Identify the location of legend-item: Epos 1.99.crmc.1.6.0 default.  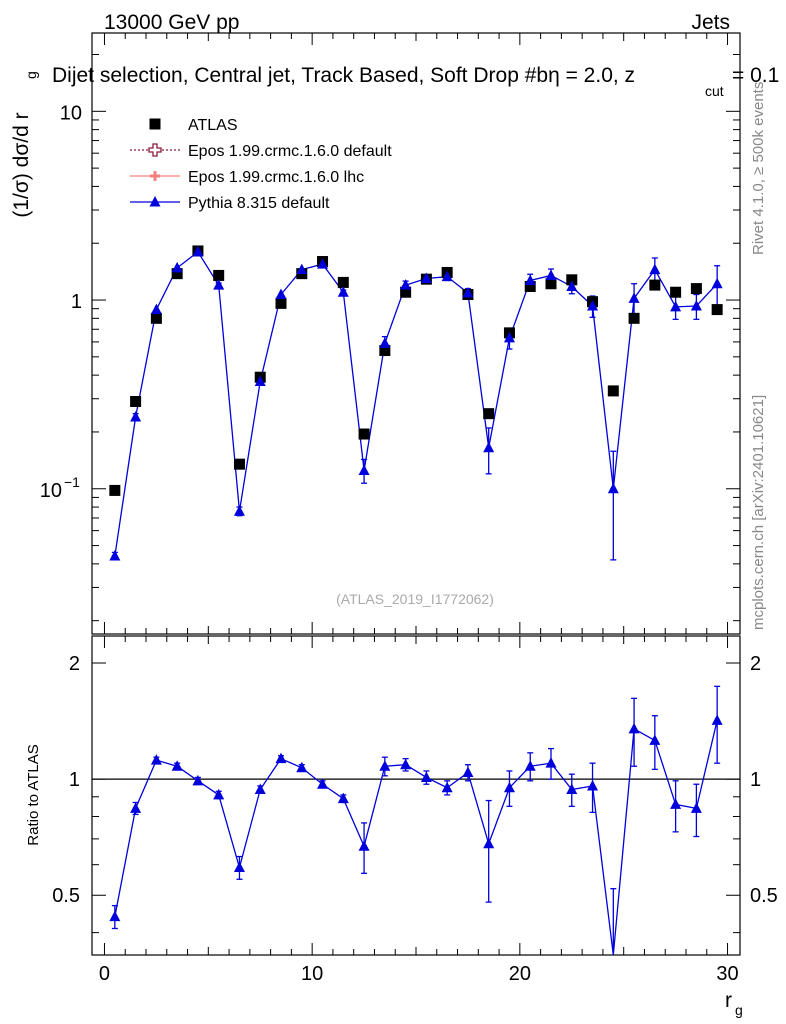
(261, 151).